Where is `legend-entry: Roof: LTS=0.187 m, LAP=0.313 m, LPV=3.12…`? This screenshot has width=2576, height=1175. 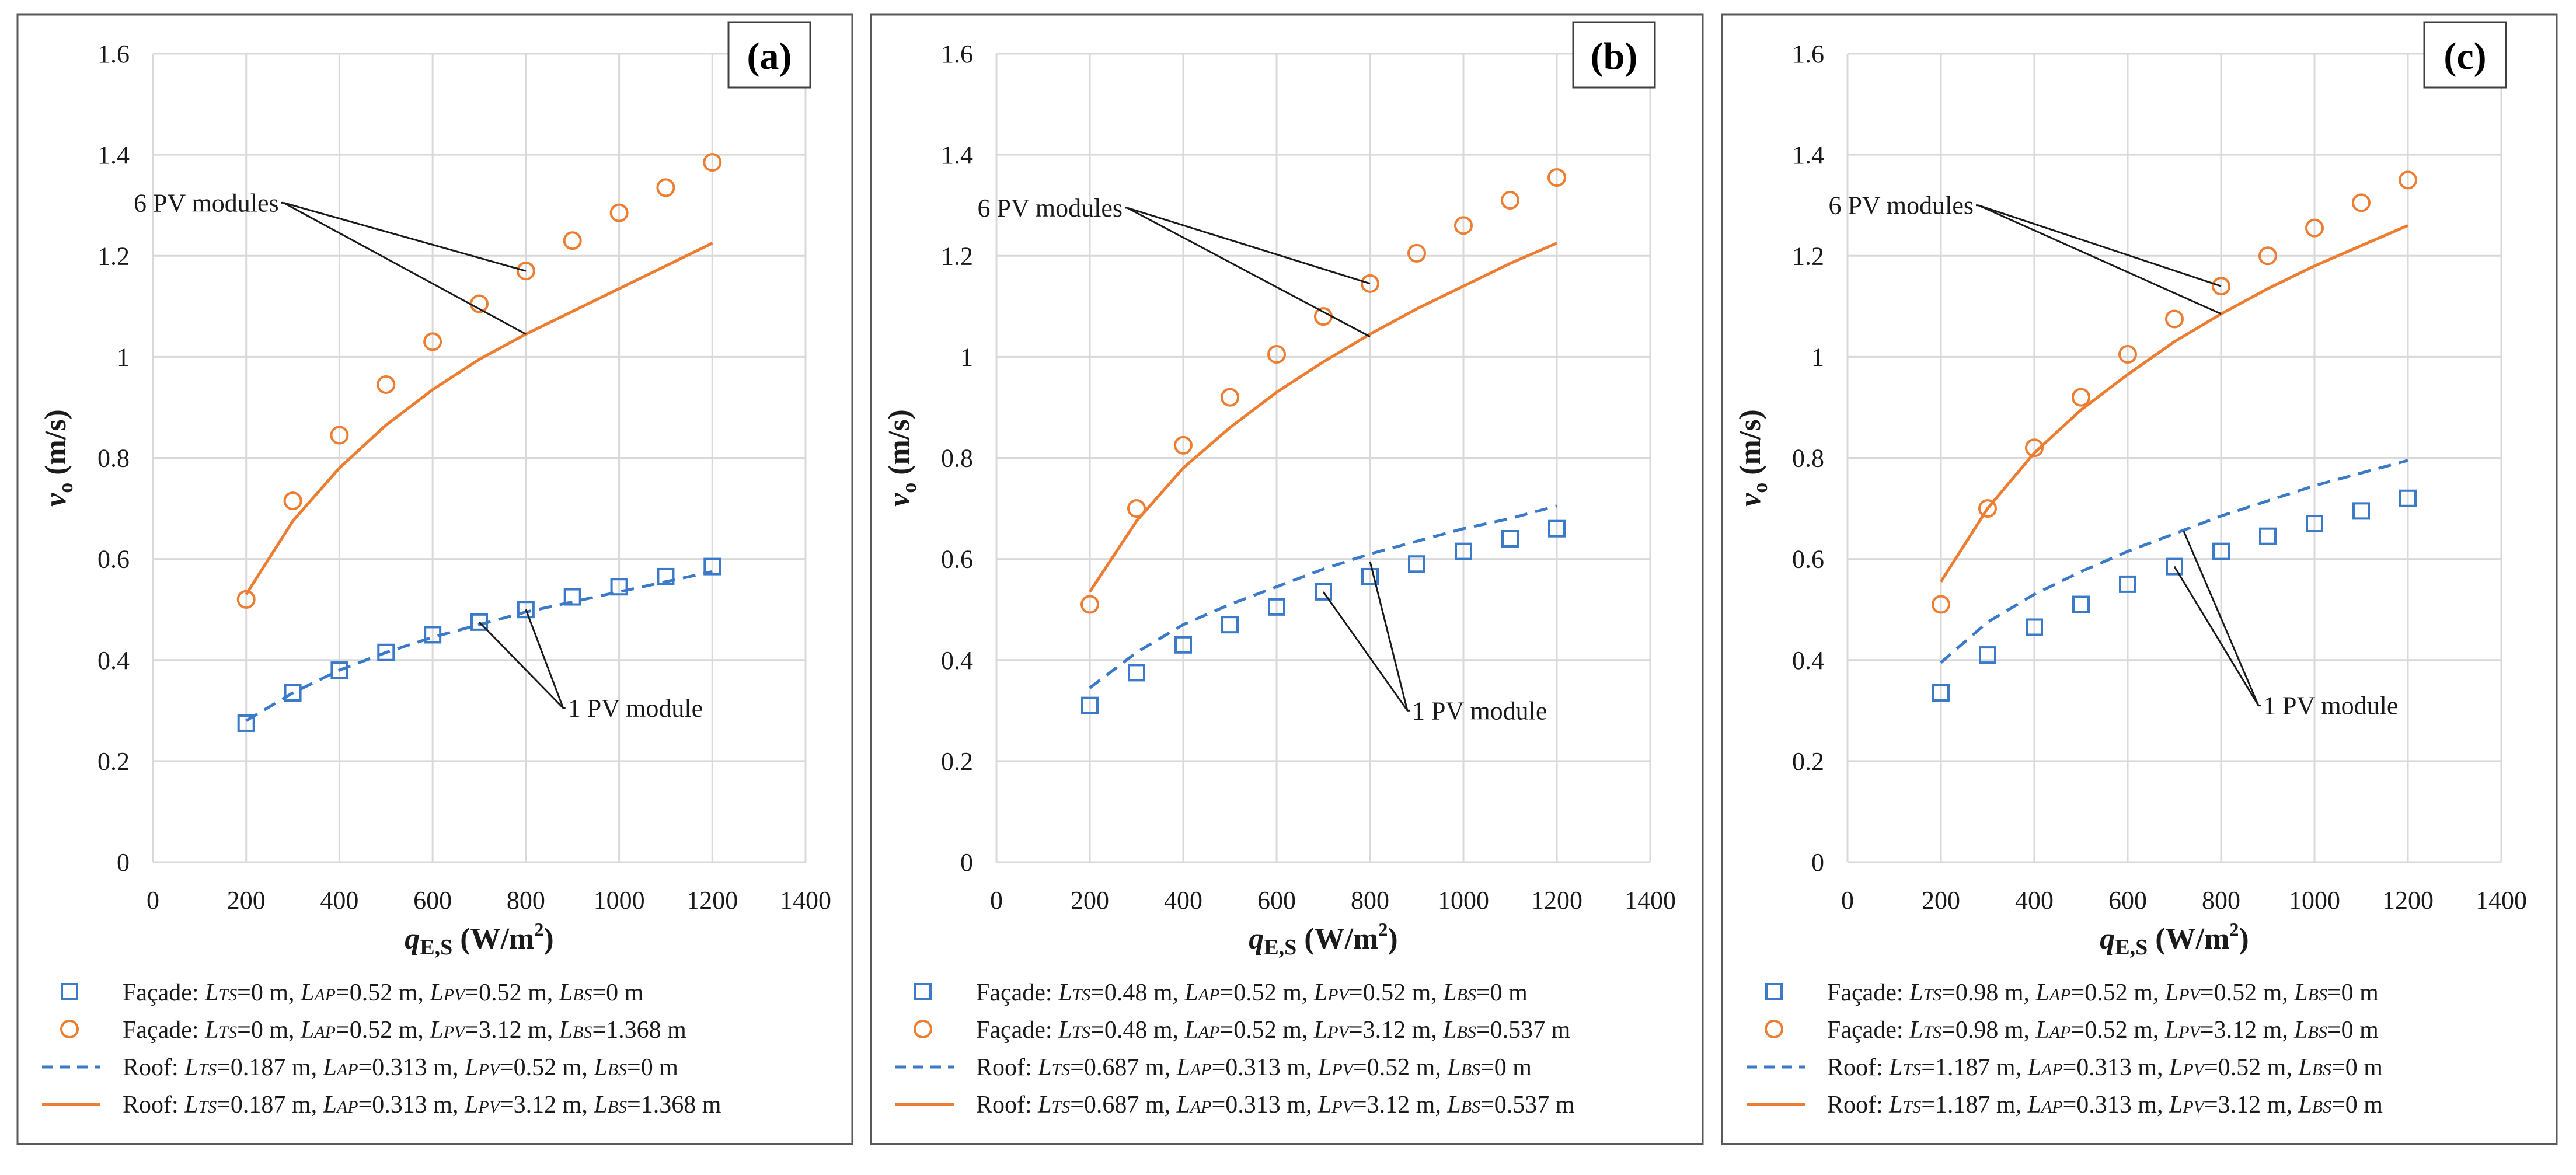
legend-entry: Roof: LTS=0.187 m, LAP=0.313 m, LPV=3.12… is located at coordinates (422, 1105).